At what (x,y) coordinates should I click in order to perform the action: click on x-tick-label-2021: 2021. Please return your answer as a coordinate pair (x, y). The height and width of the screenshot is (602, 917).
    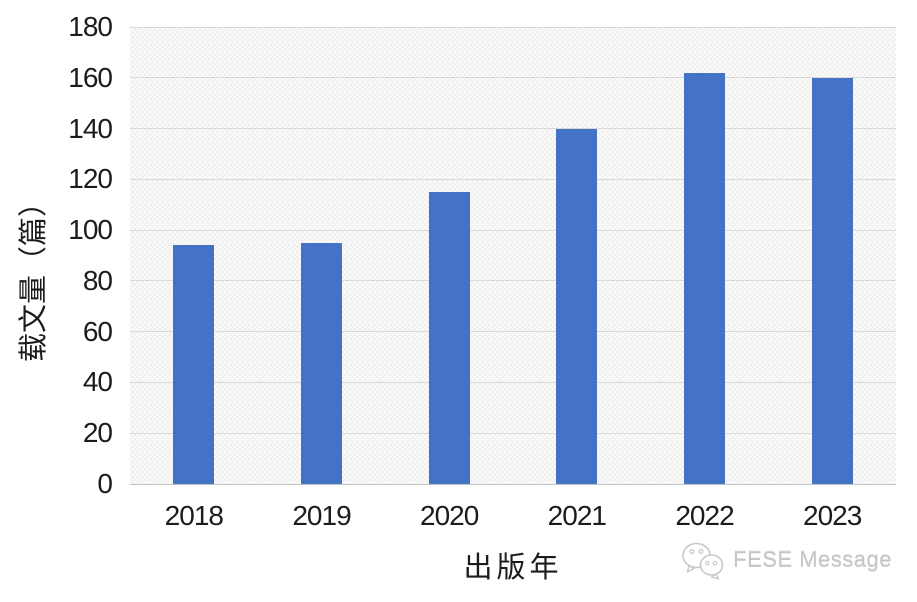
    Looking at the image, I should click on (577, 515).